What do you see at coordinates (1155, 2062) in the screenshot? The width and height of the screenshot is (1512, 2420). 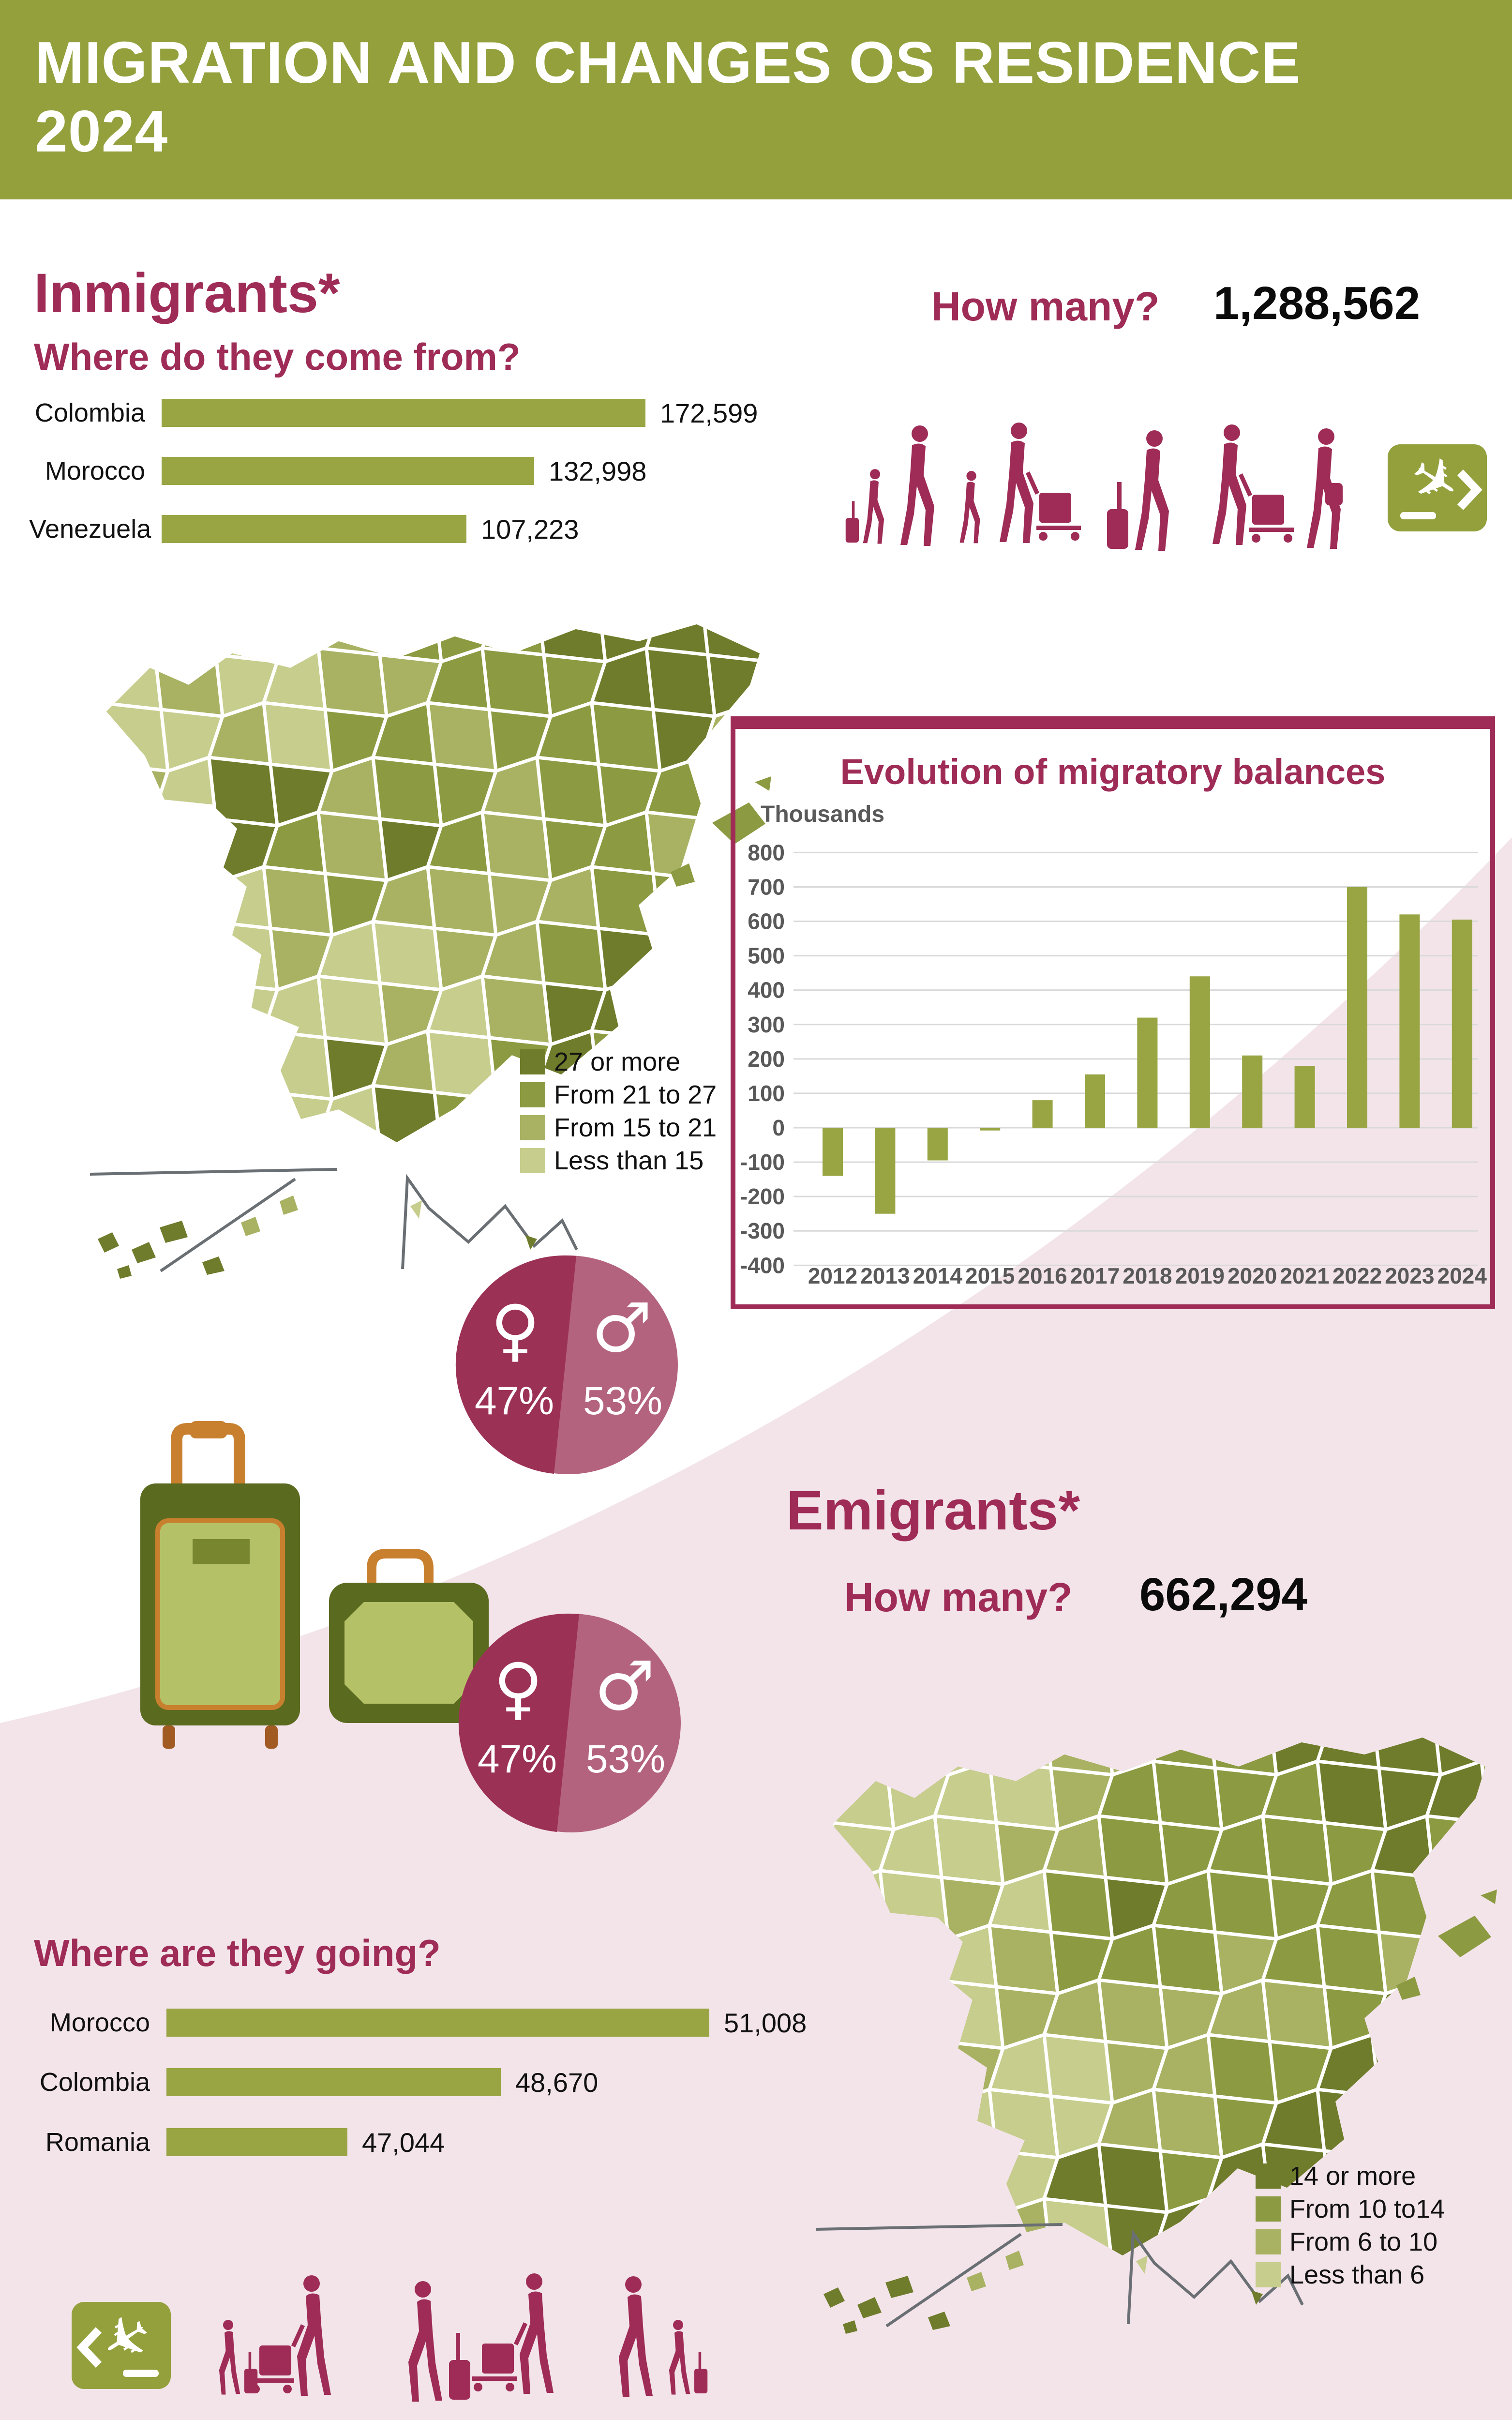 I see `emigrants-map-spain` at bounding box center [1155, 2062].